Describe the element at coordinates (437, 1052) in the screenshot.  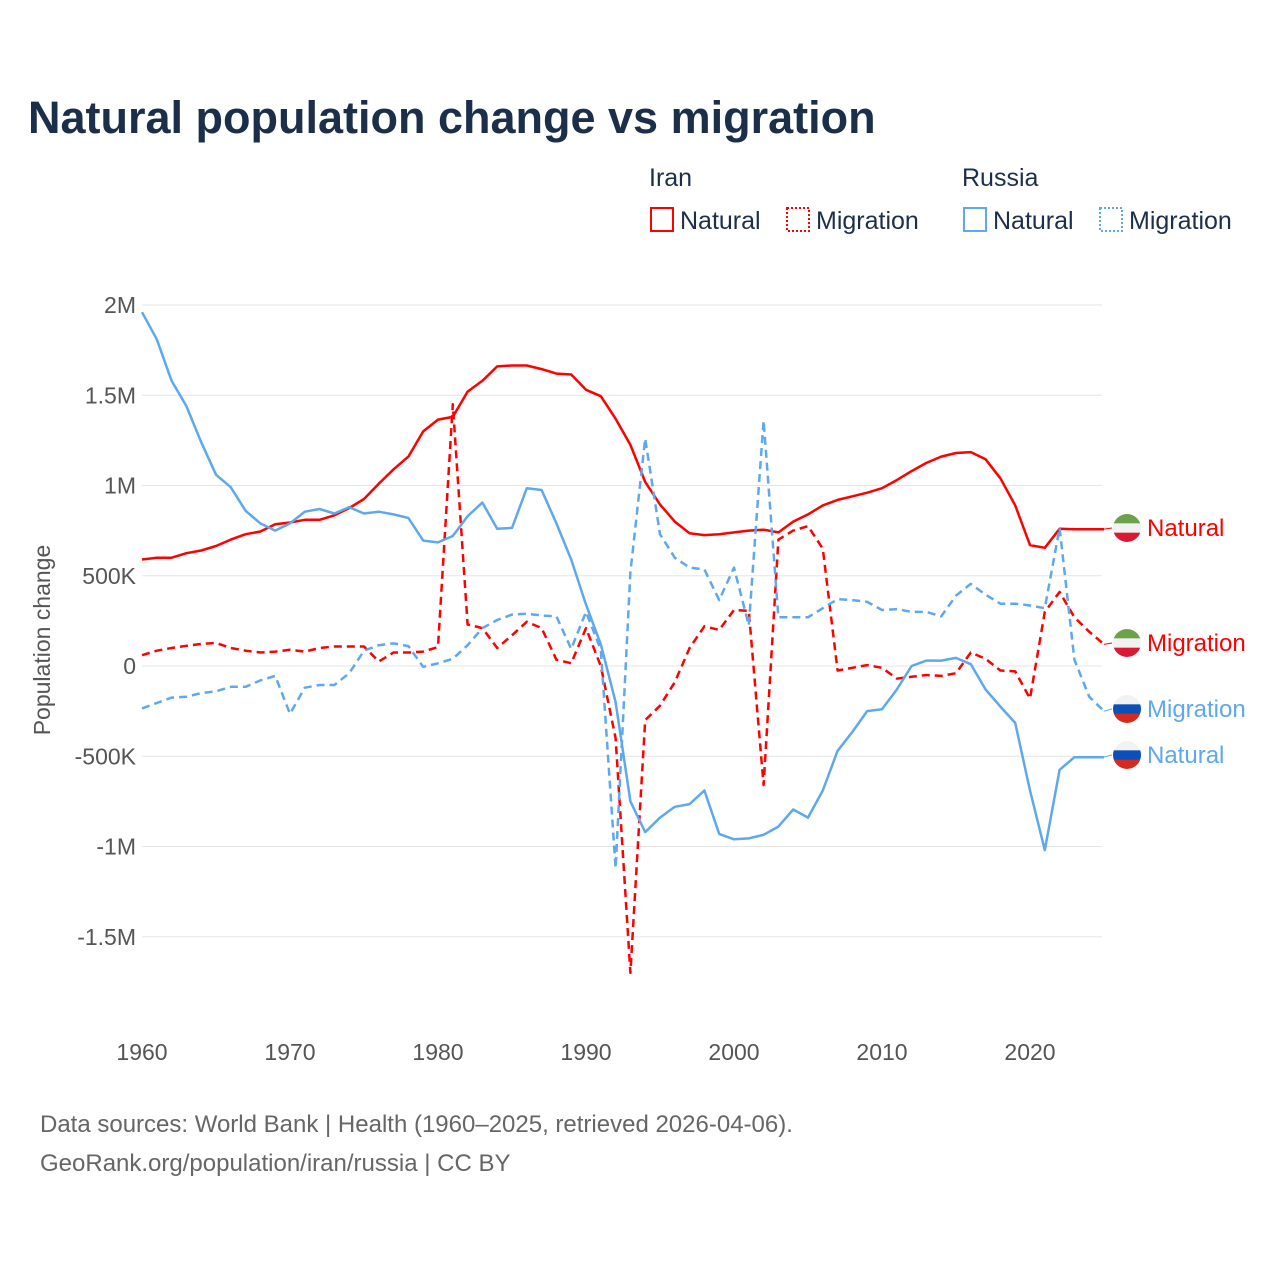
I see `x-tick-label: 1980` at that location.